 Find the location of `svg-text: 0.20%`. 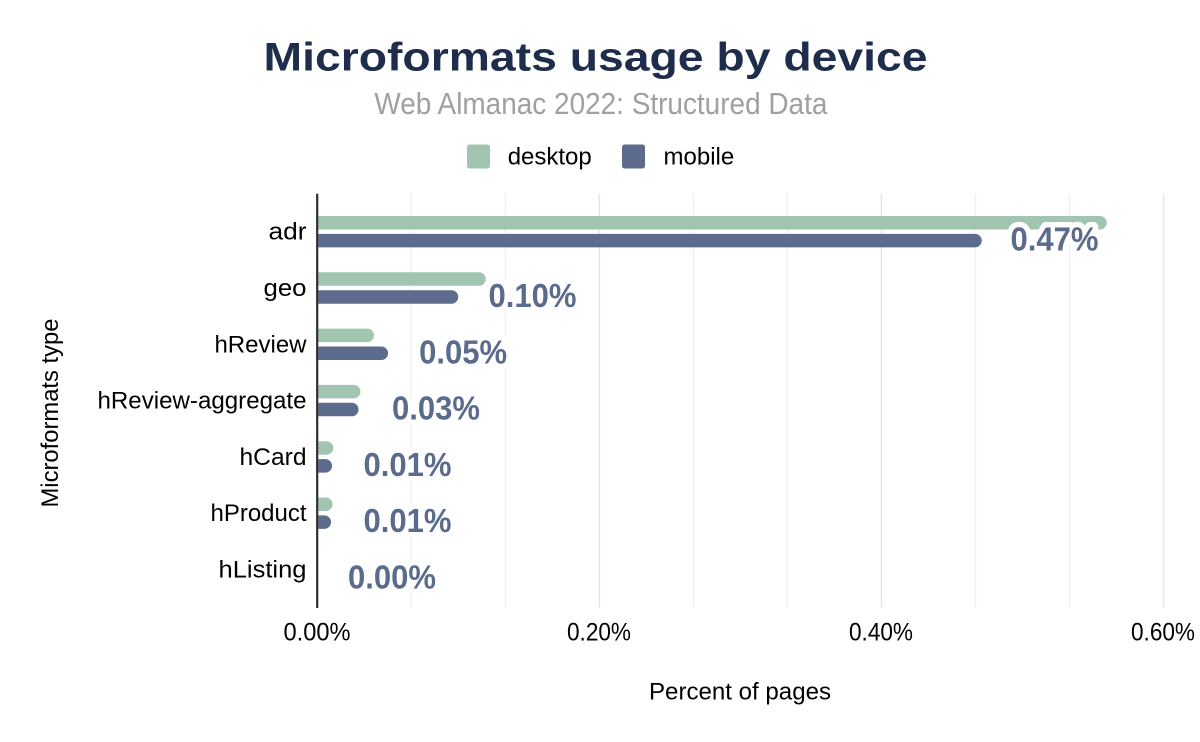

svg-text: 0.20% is located at coordinates (599, 632).